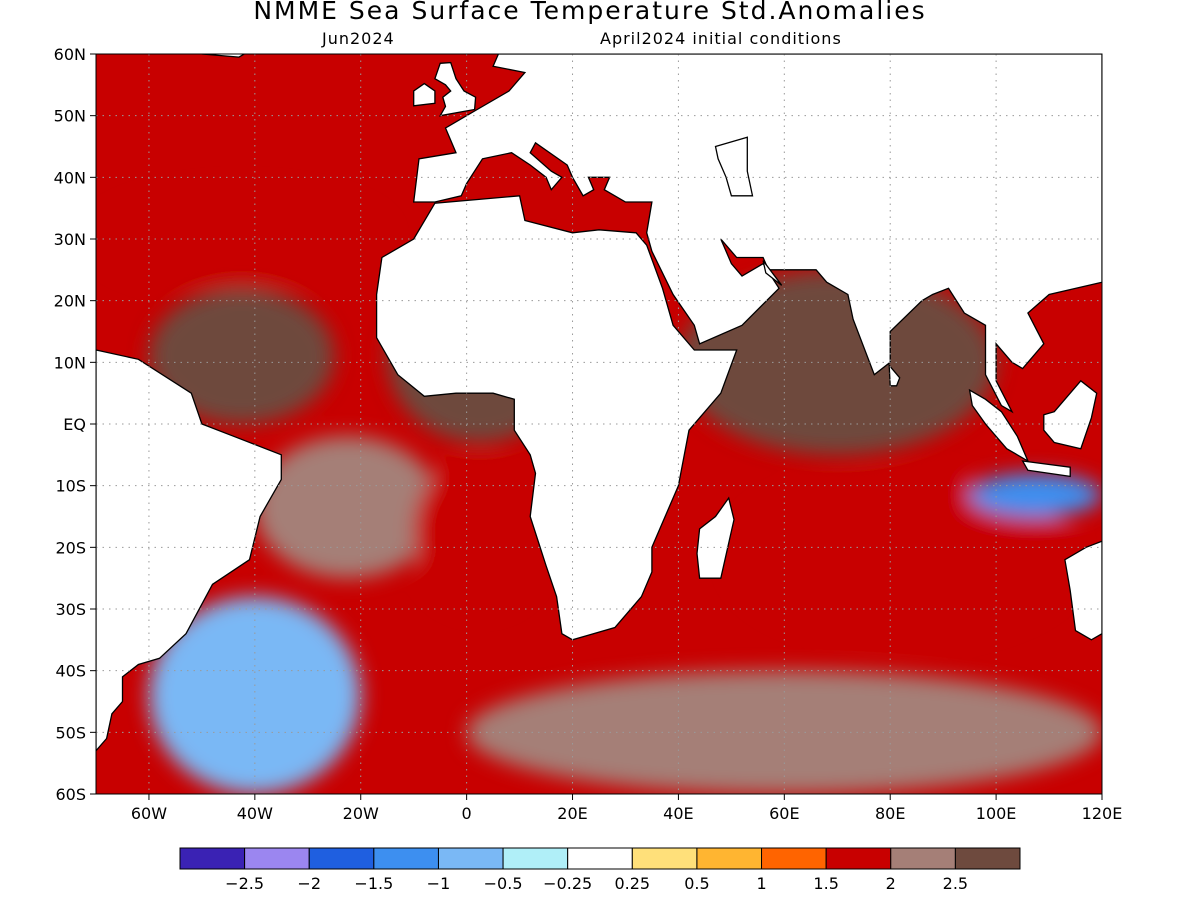 This screenshot has height=900, width=1200. What do you see at coordinates (503, 883) in the screenshot?
I see `legend-label: −0.5` at bounding box center [503, 883].